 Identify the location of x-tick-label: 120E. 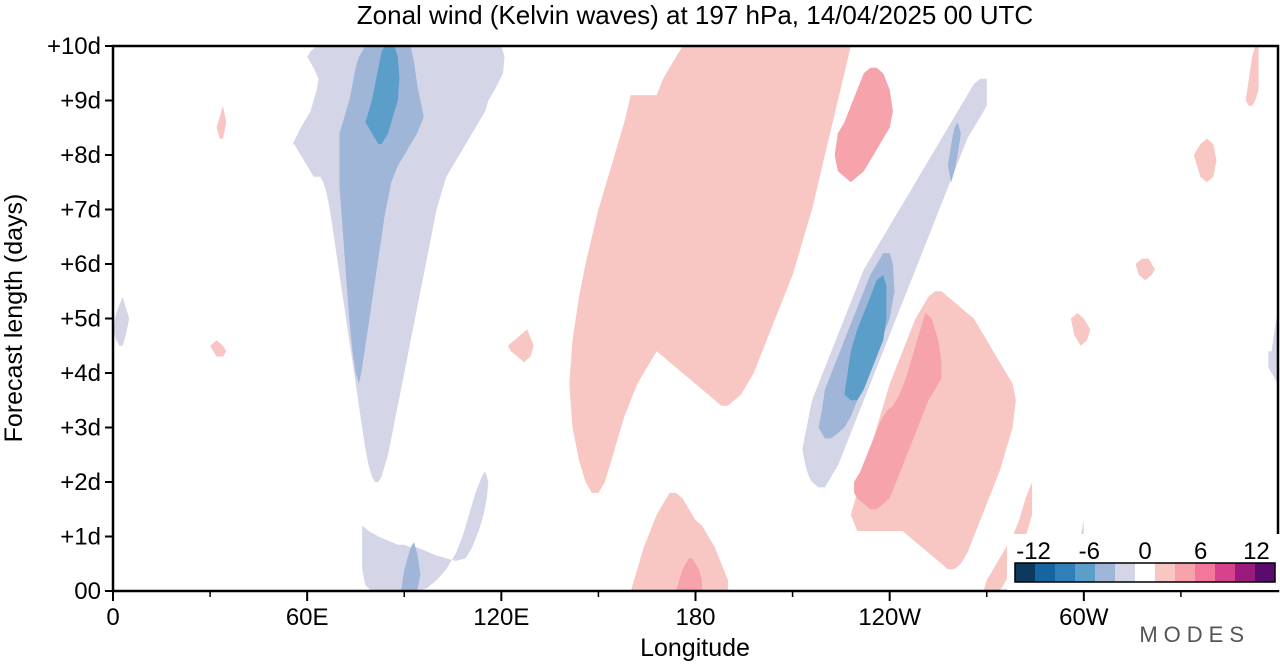
(501, 617).